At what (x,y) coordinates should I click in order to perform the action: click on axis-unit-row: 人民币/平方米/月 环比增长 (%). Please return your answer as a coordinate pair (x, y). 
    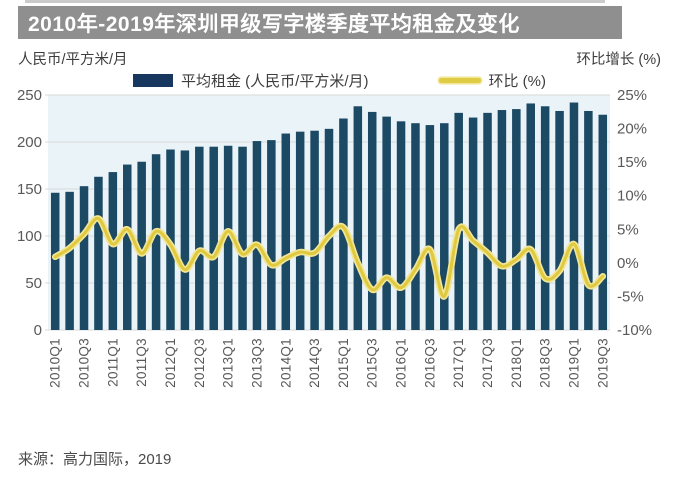
    Looking at the image, I should click on (339, 58).